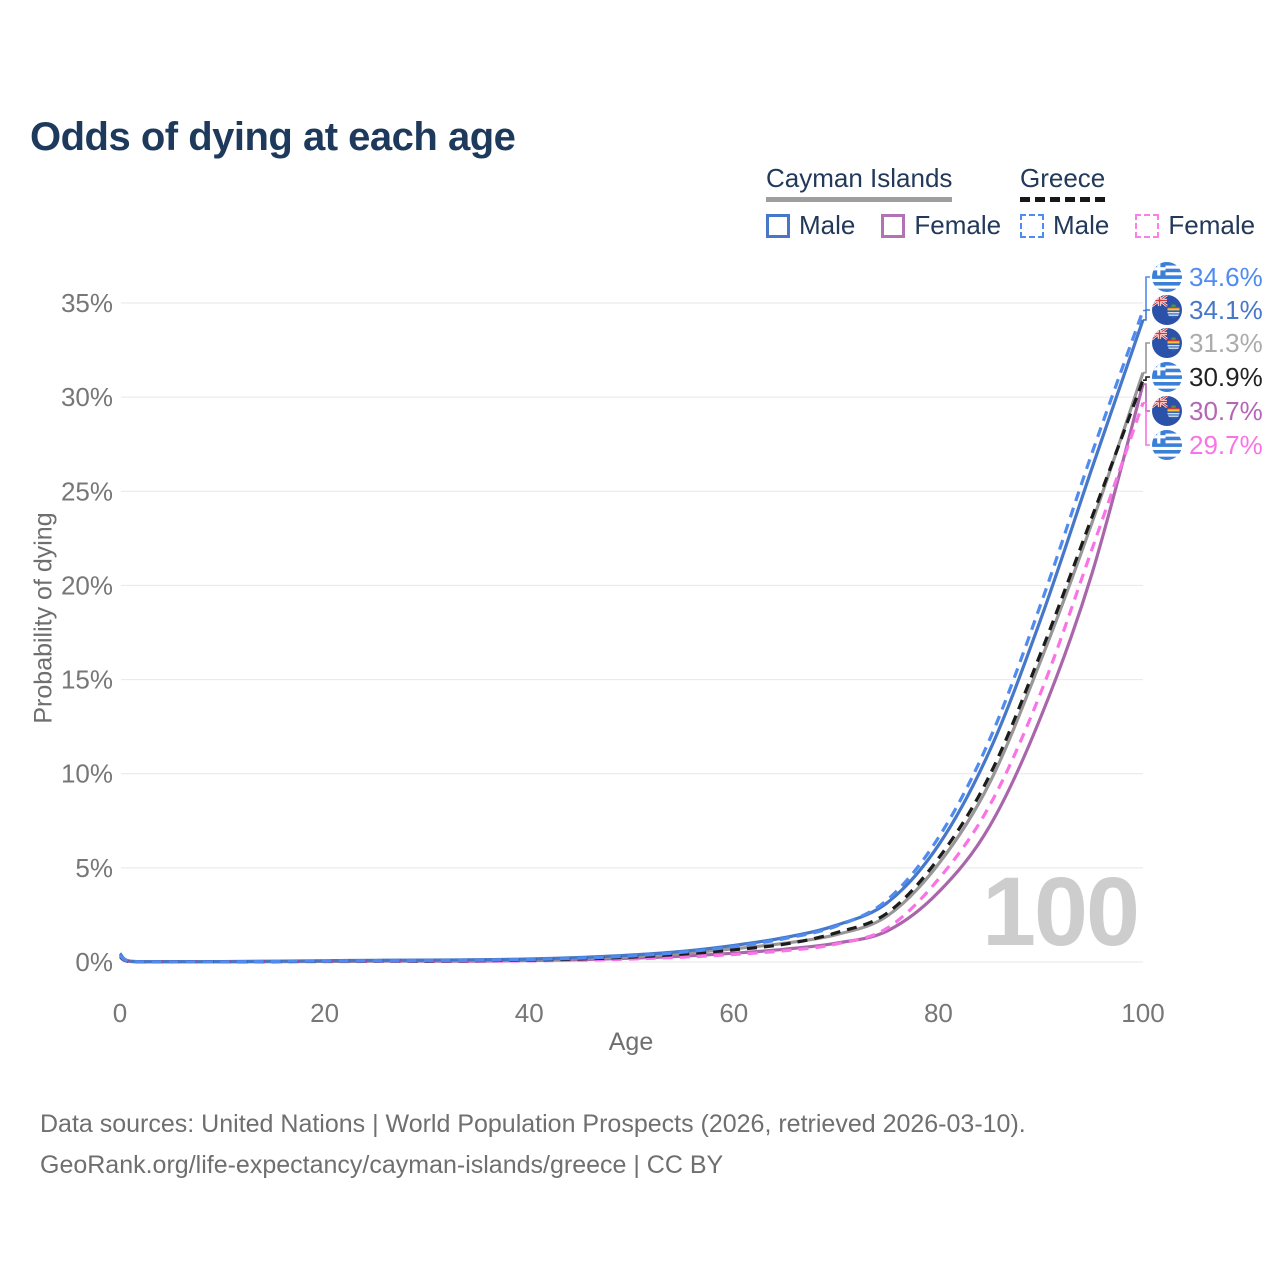 The width and height of the screenshot is (1280, 1280). I want to click on y-tick-label: 35%, so click(87, 303).